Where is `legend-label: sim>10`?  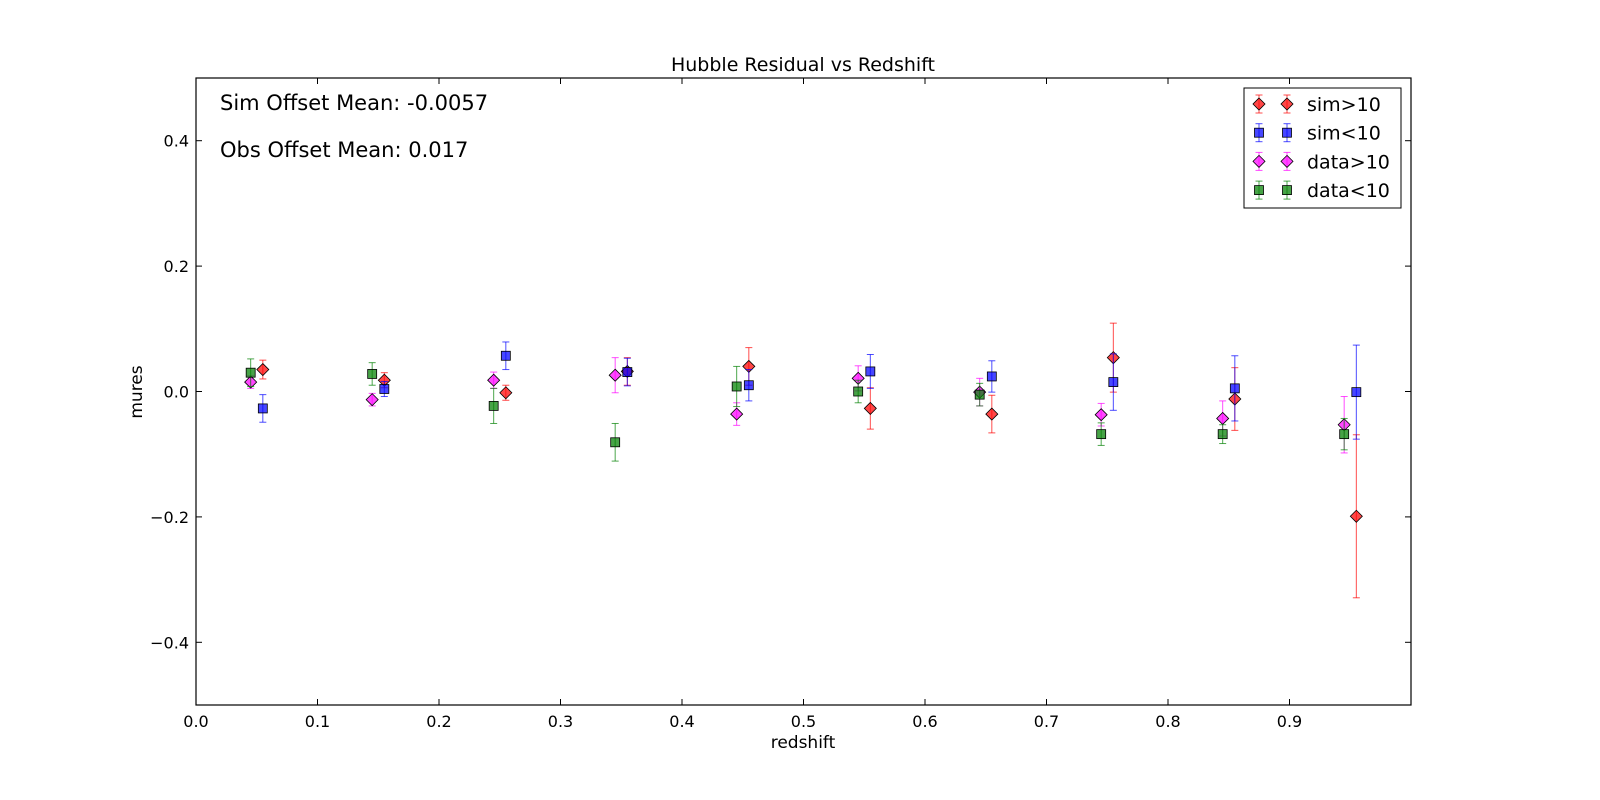 legend-label: sim>10 is located at coordinates (1344, 105).